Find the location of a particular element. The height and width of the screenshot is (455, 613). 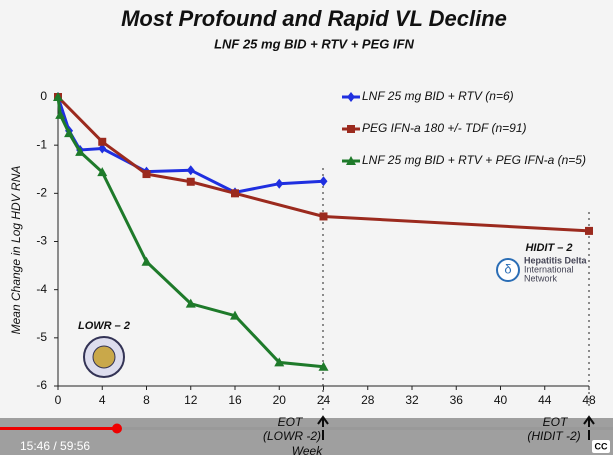

cc-label: CC is located at coordinates (601, 446).